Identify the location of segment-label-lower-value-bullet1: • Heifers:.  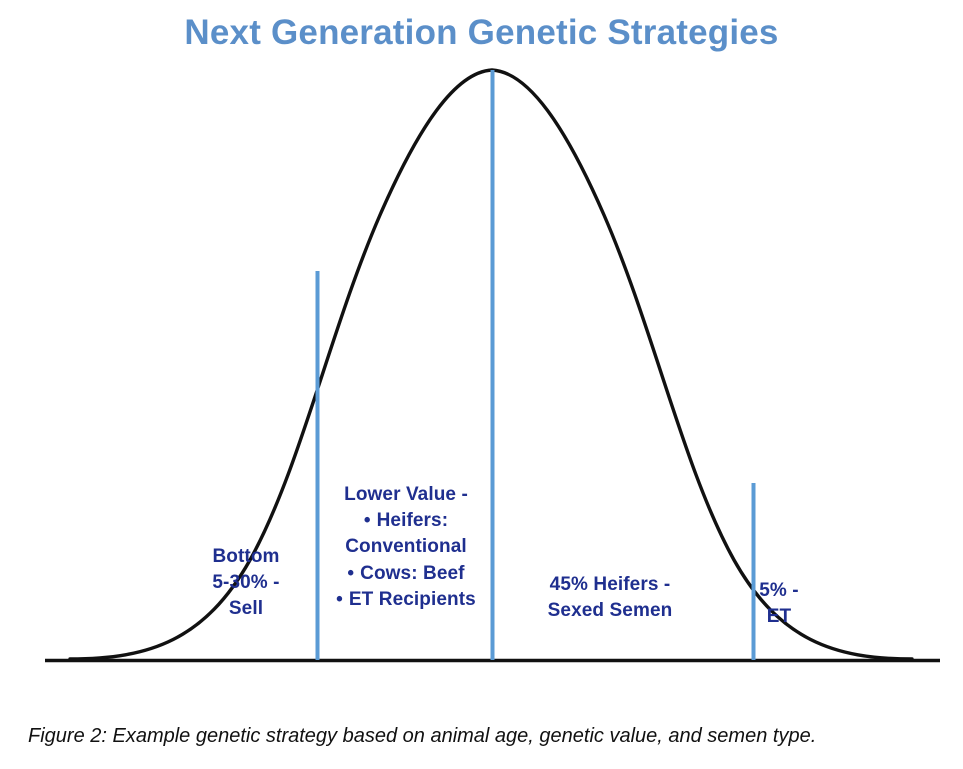
(406, 521).